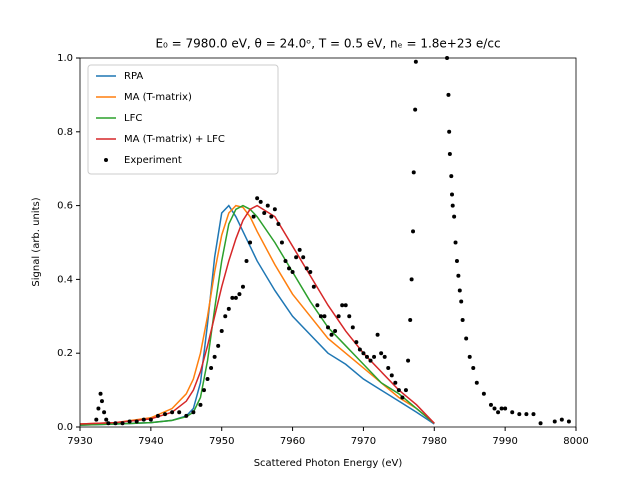 This screenshot has height=480, width=640. What do you see at coordinates (183, 119) in the screenshot?
I see `legend-box` at bounding box center [183, 119].